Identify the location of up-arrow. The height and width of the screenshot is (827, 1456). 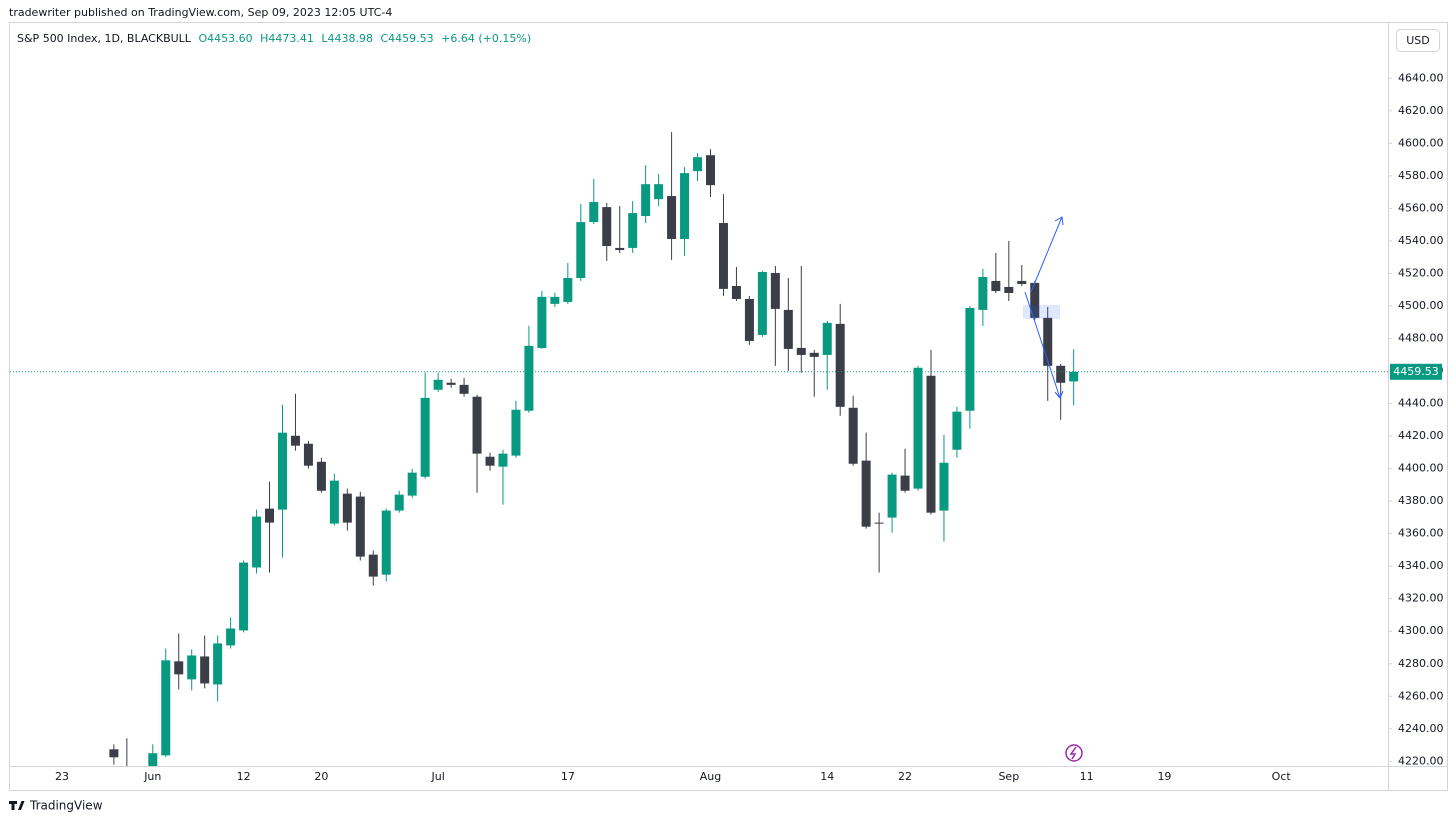
(1047, 254).